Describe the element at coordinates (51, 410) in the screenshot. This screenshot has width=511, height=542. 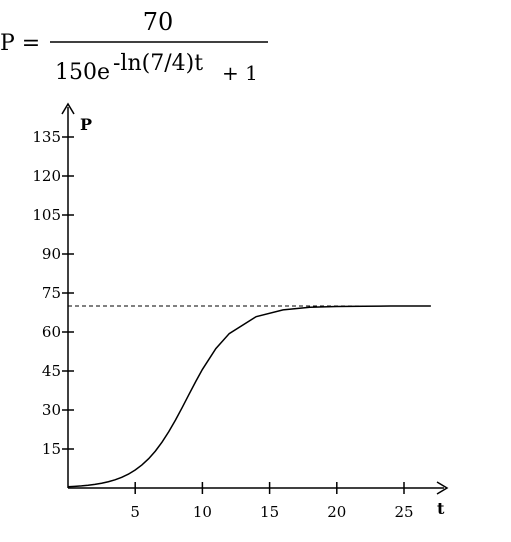
I see `y-tick-label: 30` at that location.